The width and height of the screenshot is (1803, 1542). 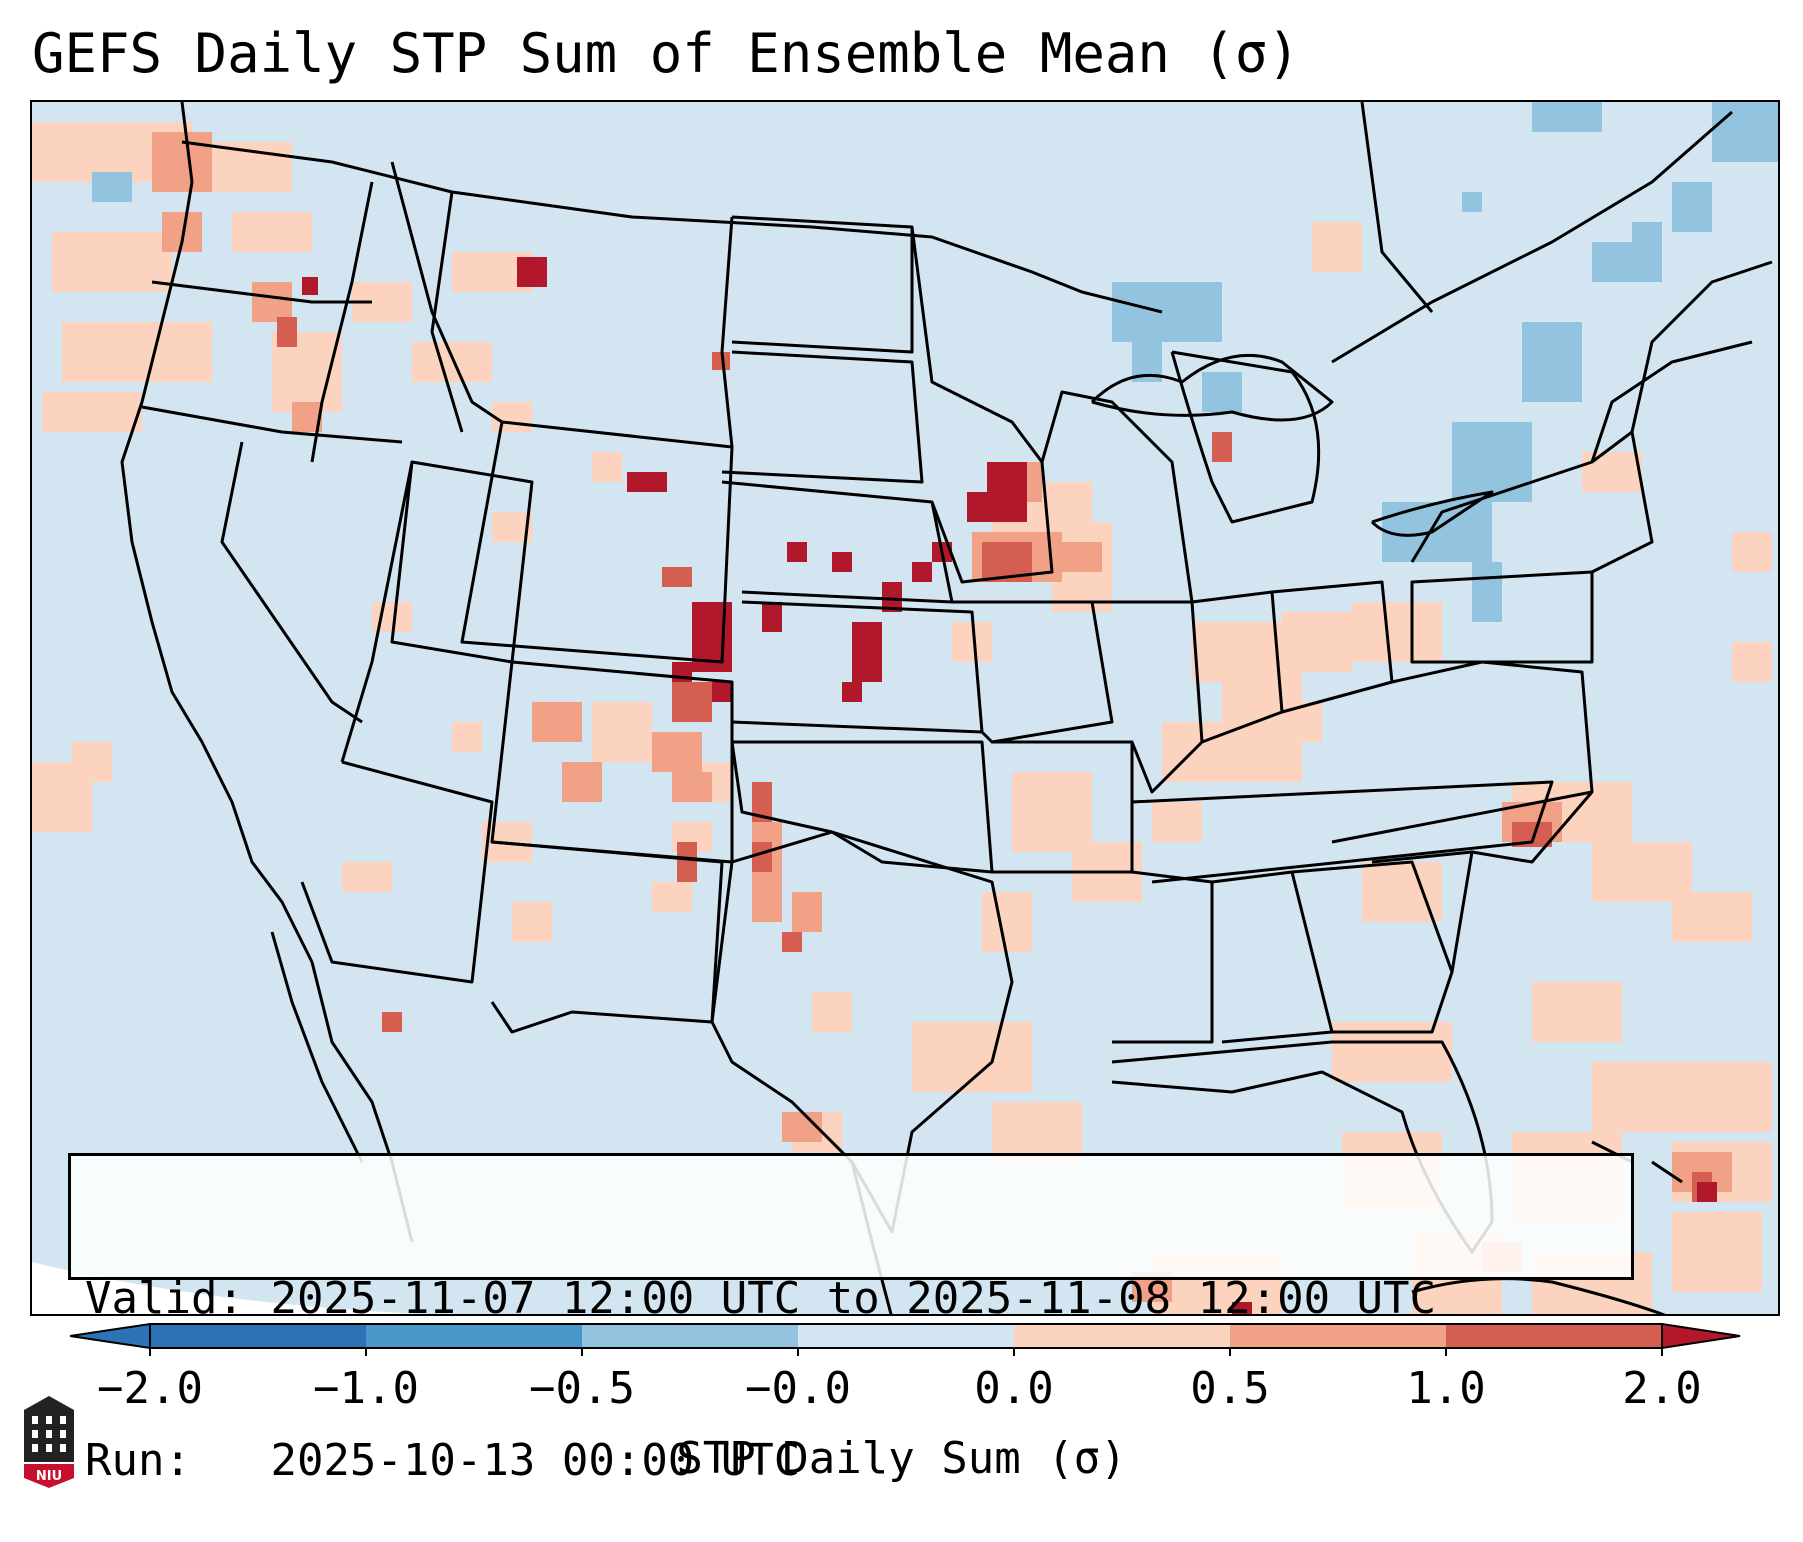 What do you see at coordinates (1662, 1388) in the screenshot?
I see `tick-label: 2.0` at bounding box center [1662, 1388].